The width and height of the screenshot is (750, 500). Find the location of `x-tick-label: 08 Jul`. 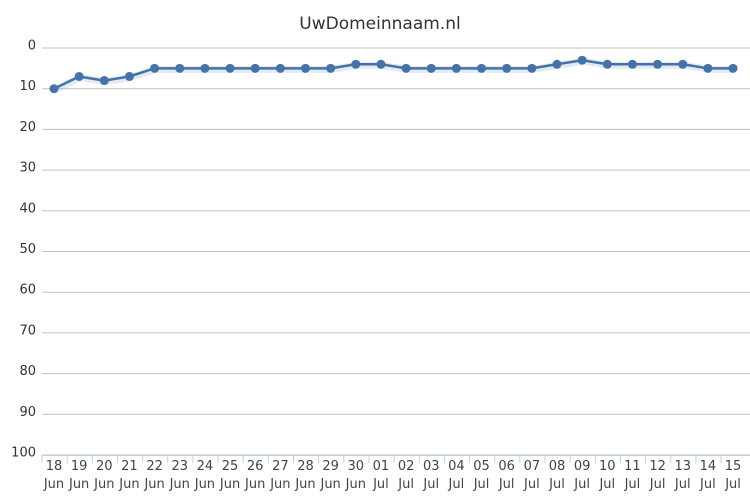

x-tick-label: 08 Jul is located at coordinates (557, 475).